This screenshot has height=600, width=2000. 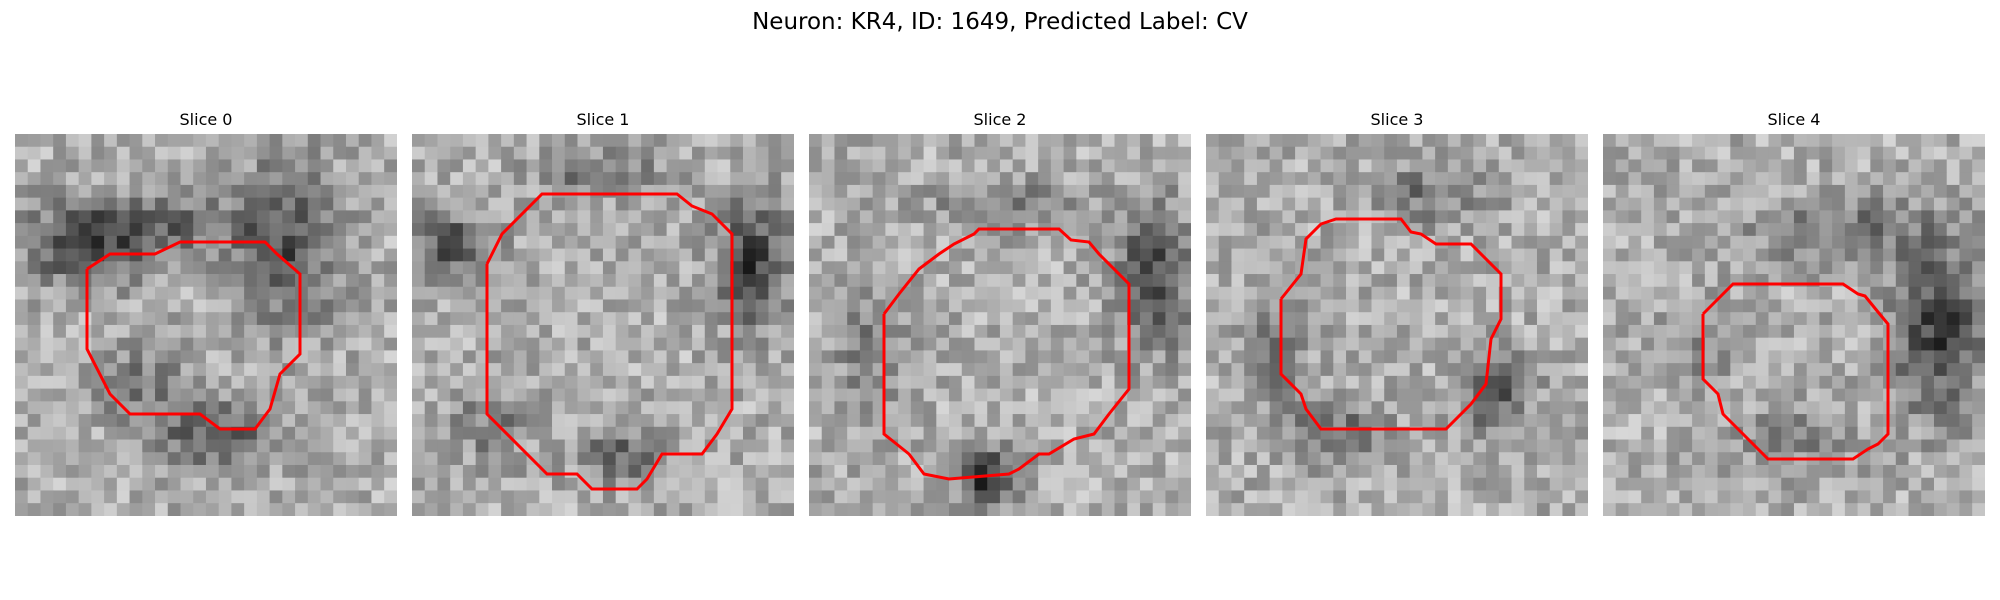 I want to click on slice-panel-1: Slice 1, so click(x=603, y=315).